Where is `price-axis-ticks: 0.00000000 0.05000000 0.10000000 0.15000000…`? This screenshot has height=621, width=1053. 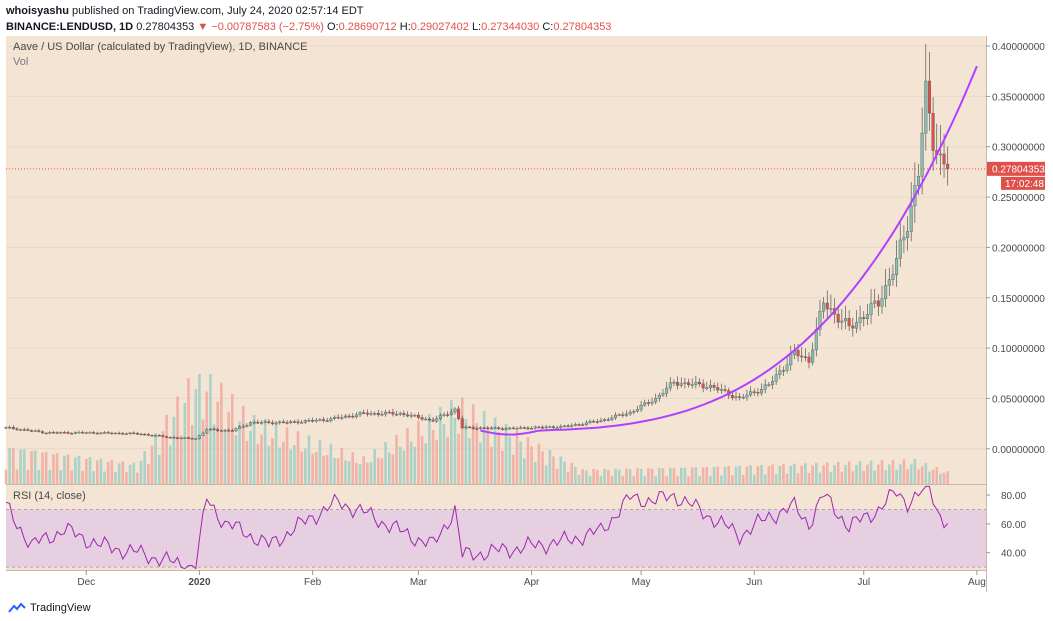 price-axis-ticks: 0.00000000 0.05000000 0.10000000 0.15000000… is located at coordinates (1015, 249).